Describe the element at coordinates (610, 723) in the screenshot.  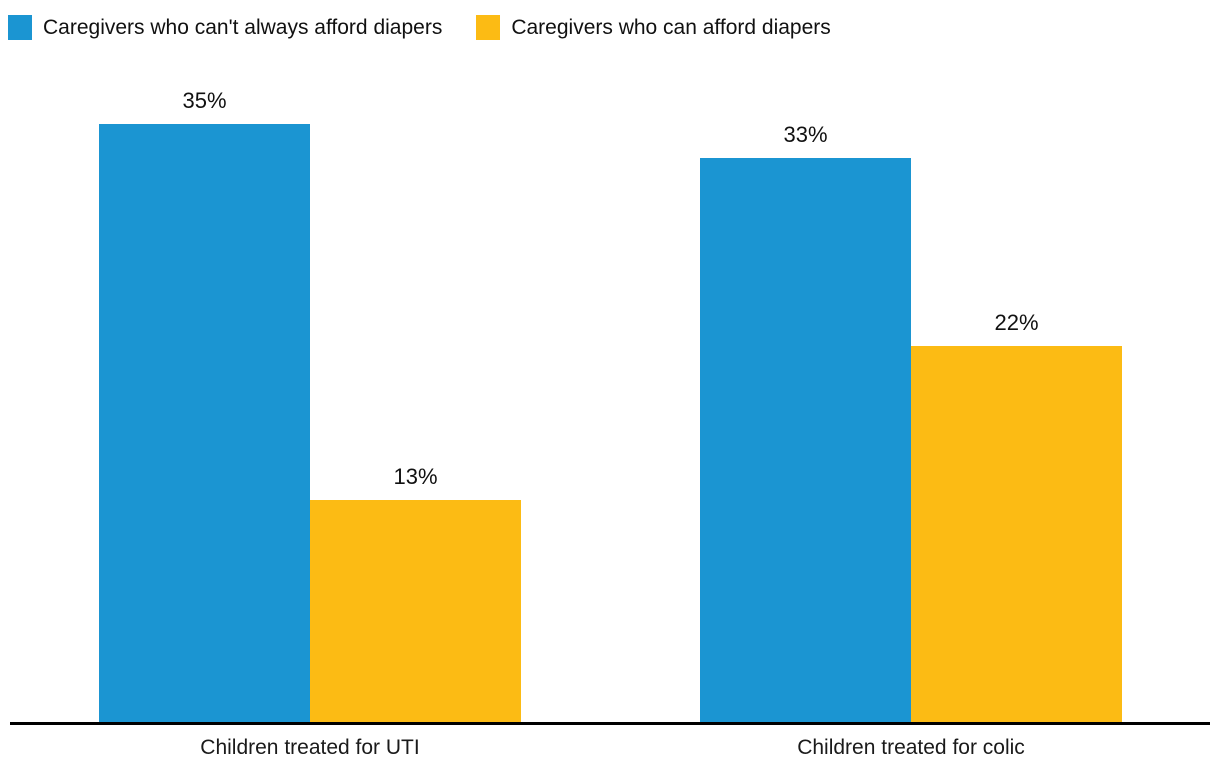
I see `x-axis-line` at that location.